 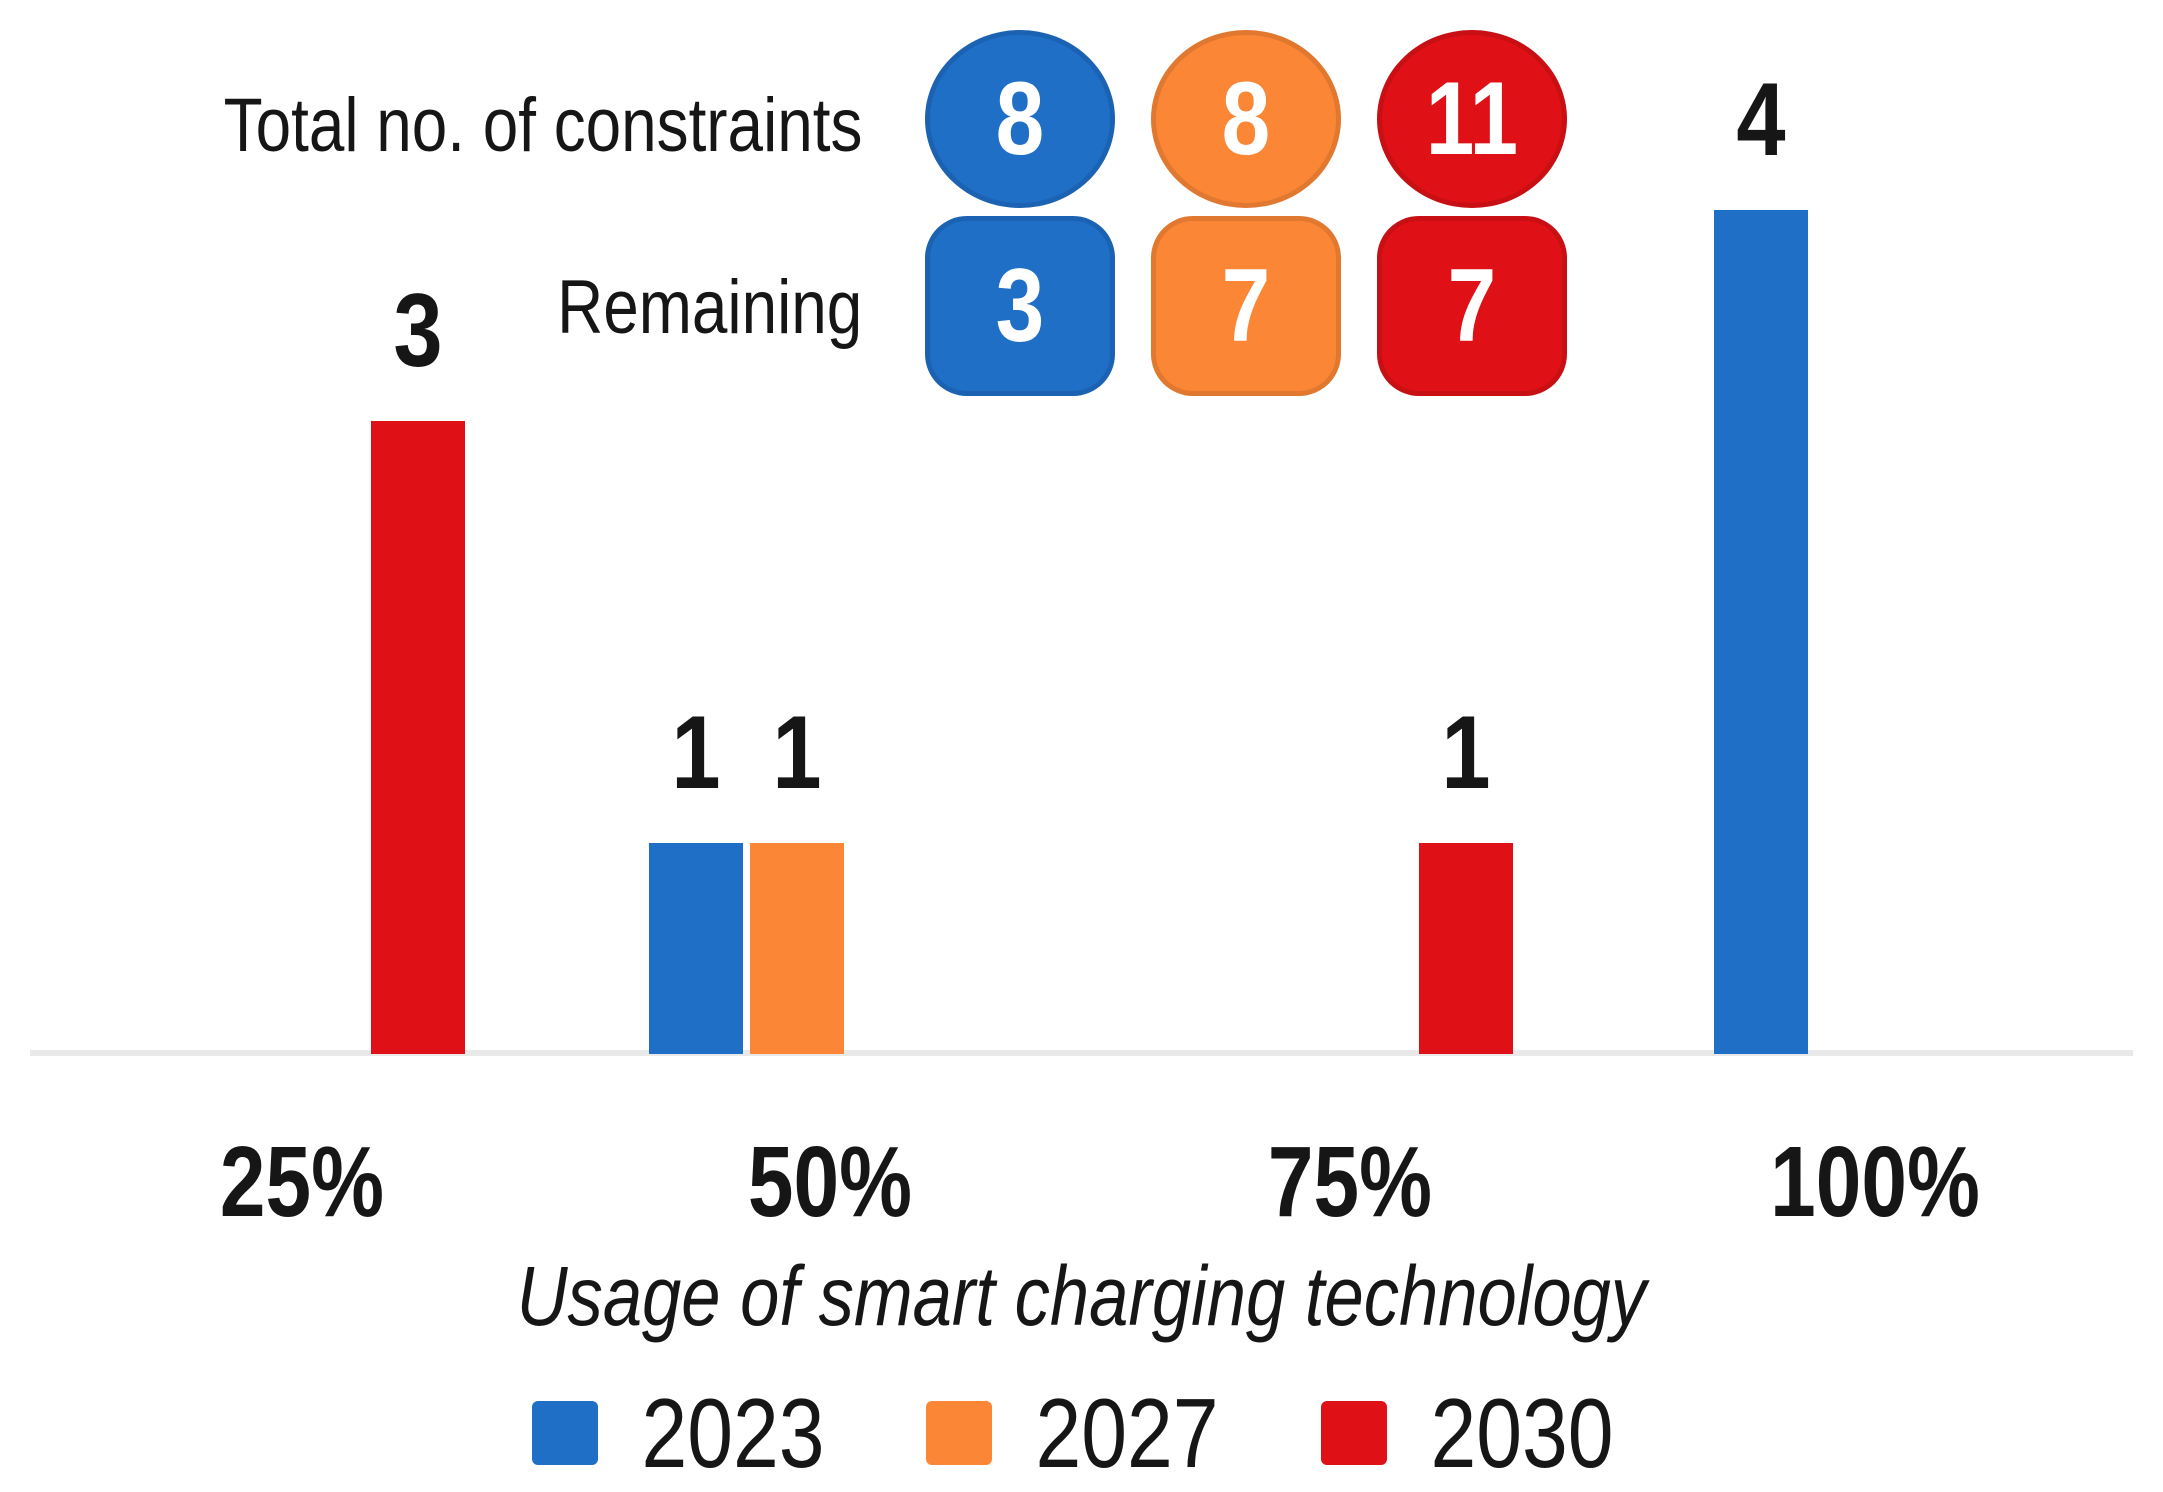 I want to click on badge-value: 3, so click(x=1020, y=306).